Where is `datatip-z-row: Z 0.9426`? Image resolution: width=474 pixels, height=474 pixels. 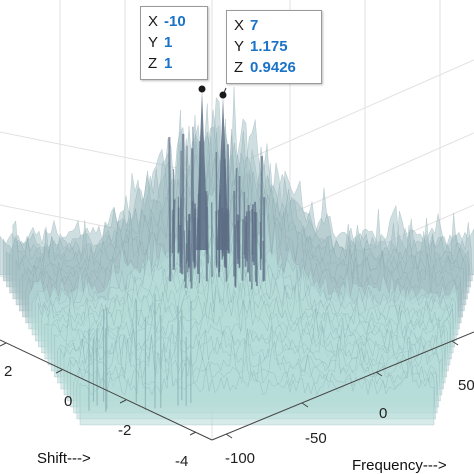
datatip-z-row: Z 0.9426 is located at coordinates (265, 67).